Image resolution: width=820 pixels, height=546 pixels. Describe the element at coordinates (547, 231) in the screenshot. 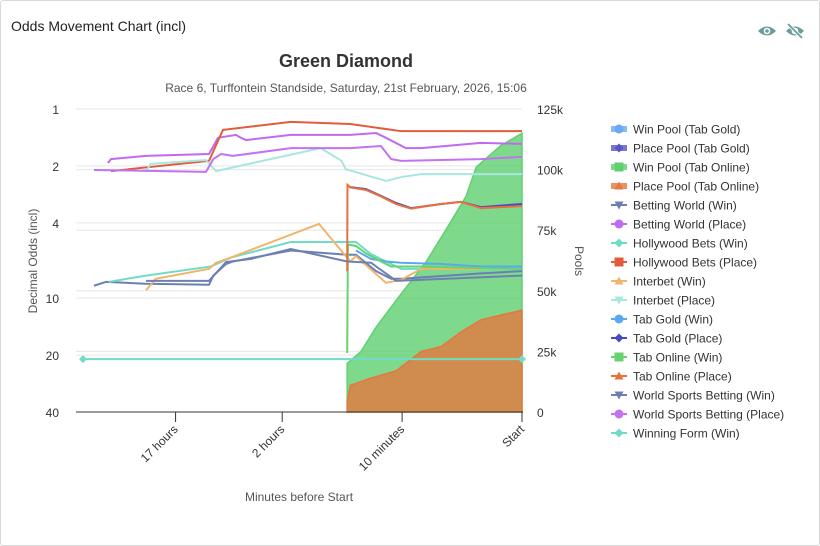

I see `y2-tick-label: 75k` at that location.